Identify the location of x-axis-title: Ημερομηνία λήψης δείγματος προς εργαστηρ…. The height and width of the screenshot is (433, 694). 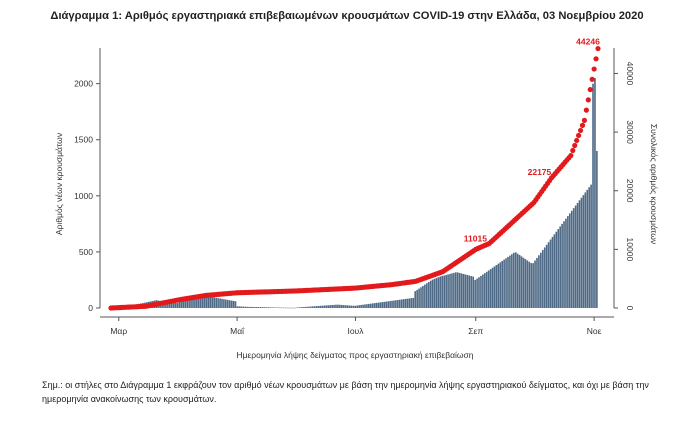
(354, 355).